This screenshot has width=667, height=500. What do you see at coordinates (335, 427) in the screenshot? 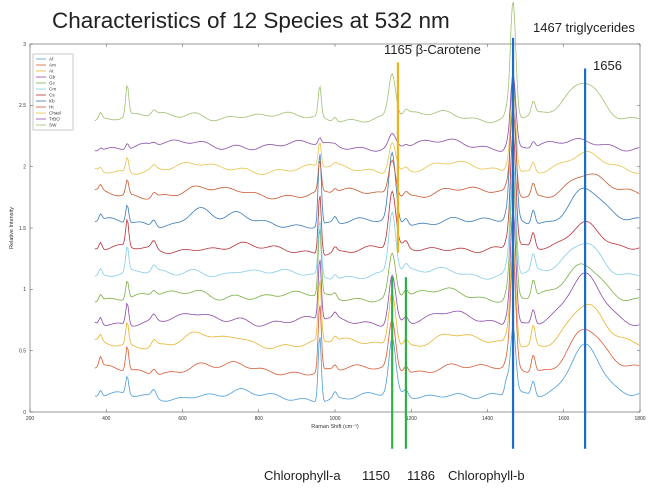
I see `x-axis-label: Raman Shift (cm⁻¹)` at bounding box center [335, 427].